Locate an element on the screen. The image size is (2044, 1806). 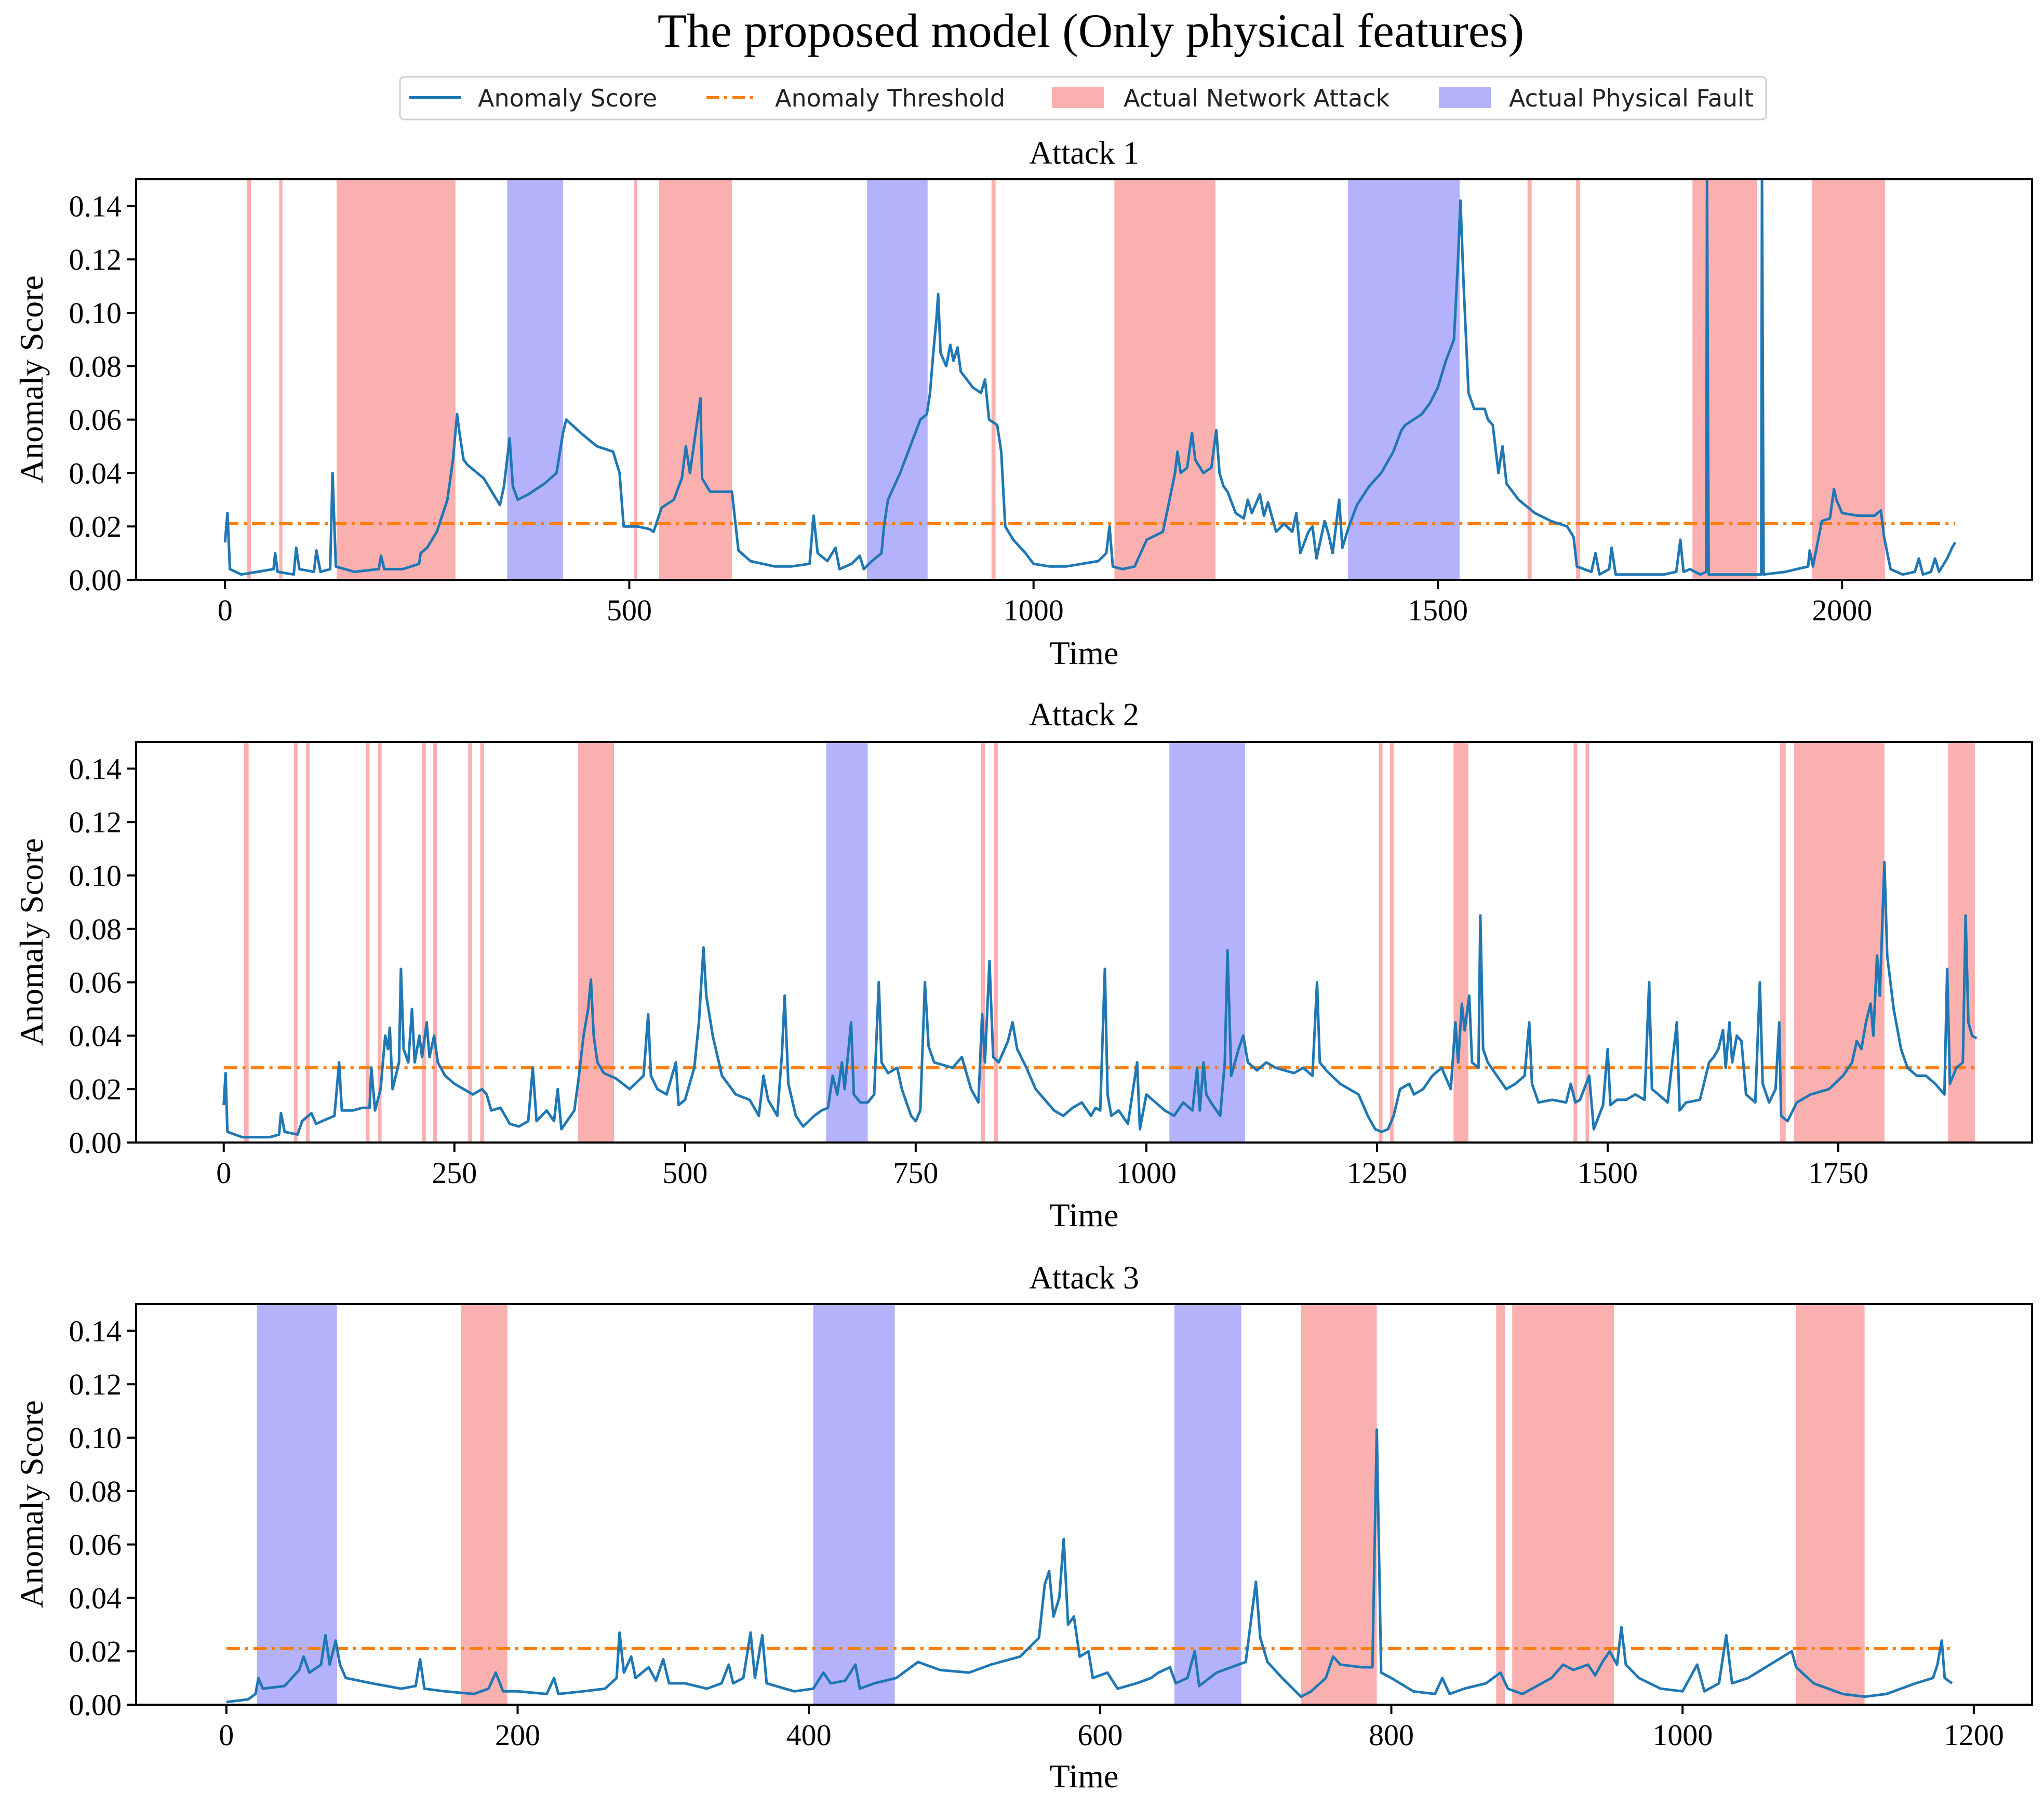
legend-label-anomaly-score: Anomaly Score is located at coordinates (567, 98).